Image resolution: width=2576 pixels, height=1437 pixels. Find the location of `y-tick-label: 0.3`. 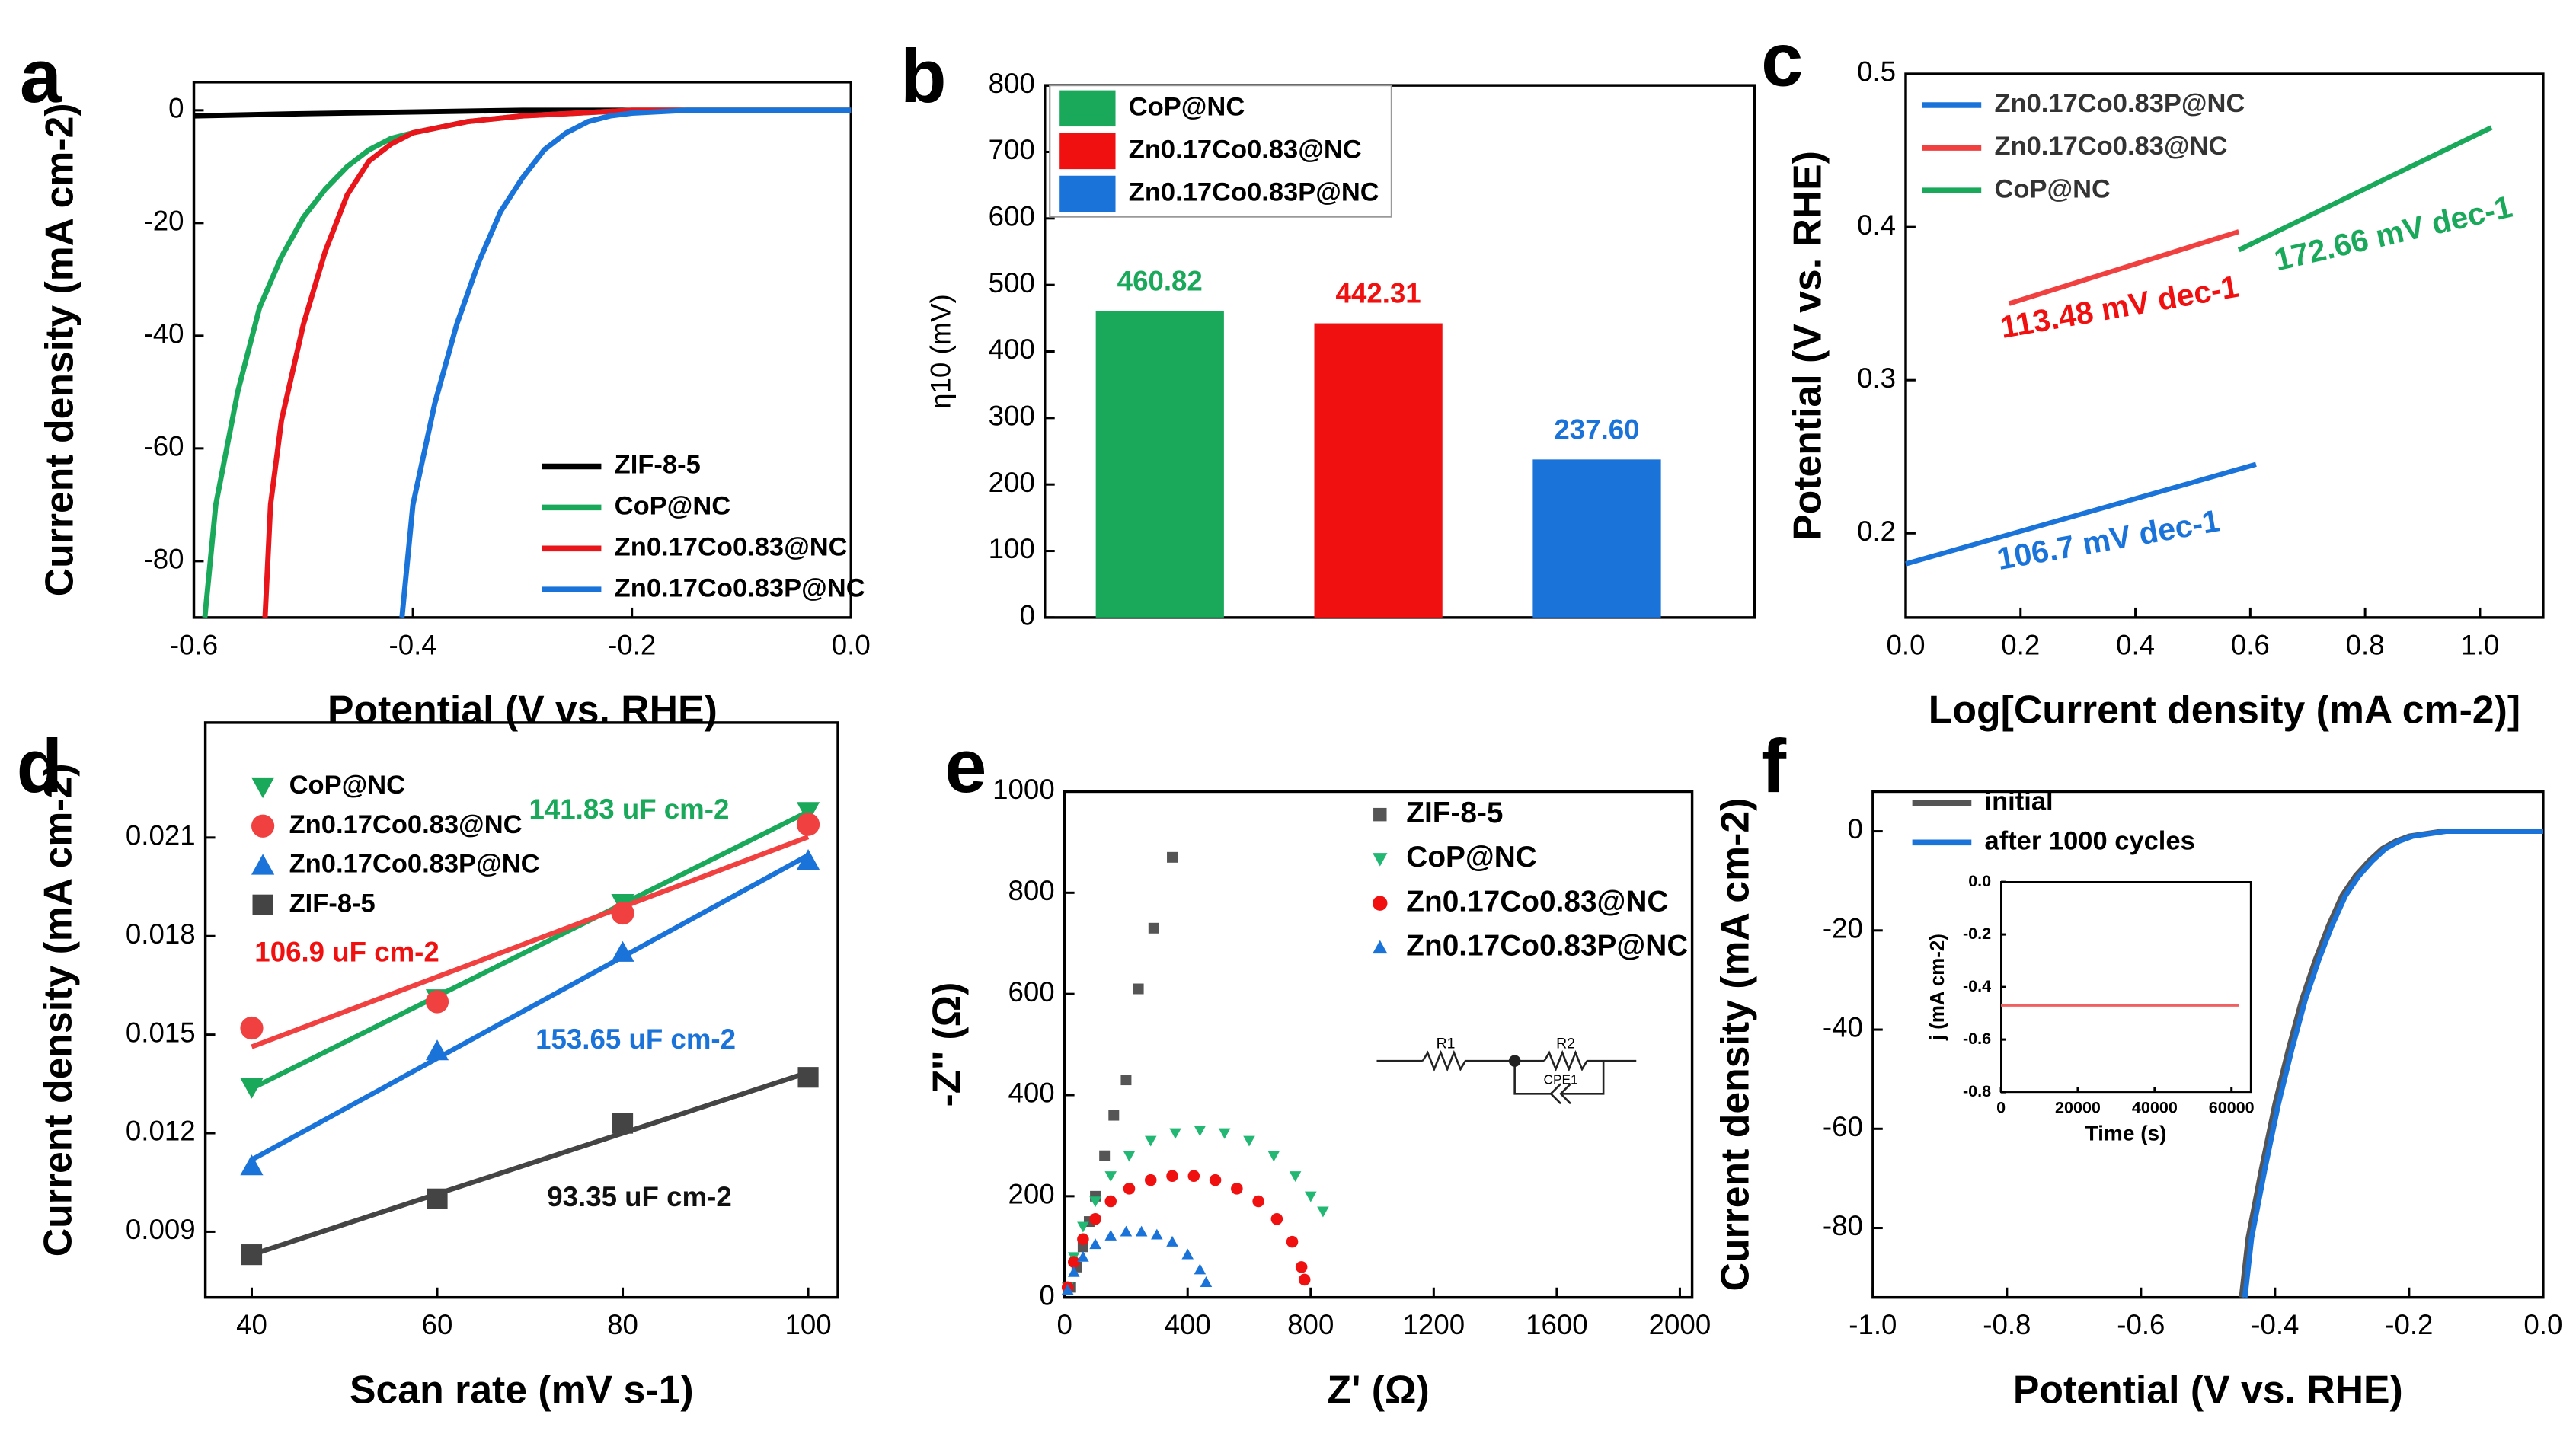

y-tick-label: 0.3 is located at coordinates (1877, 378).